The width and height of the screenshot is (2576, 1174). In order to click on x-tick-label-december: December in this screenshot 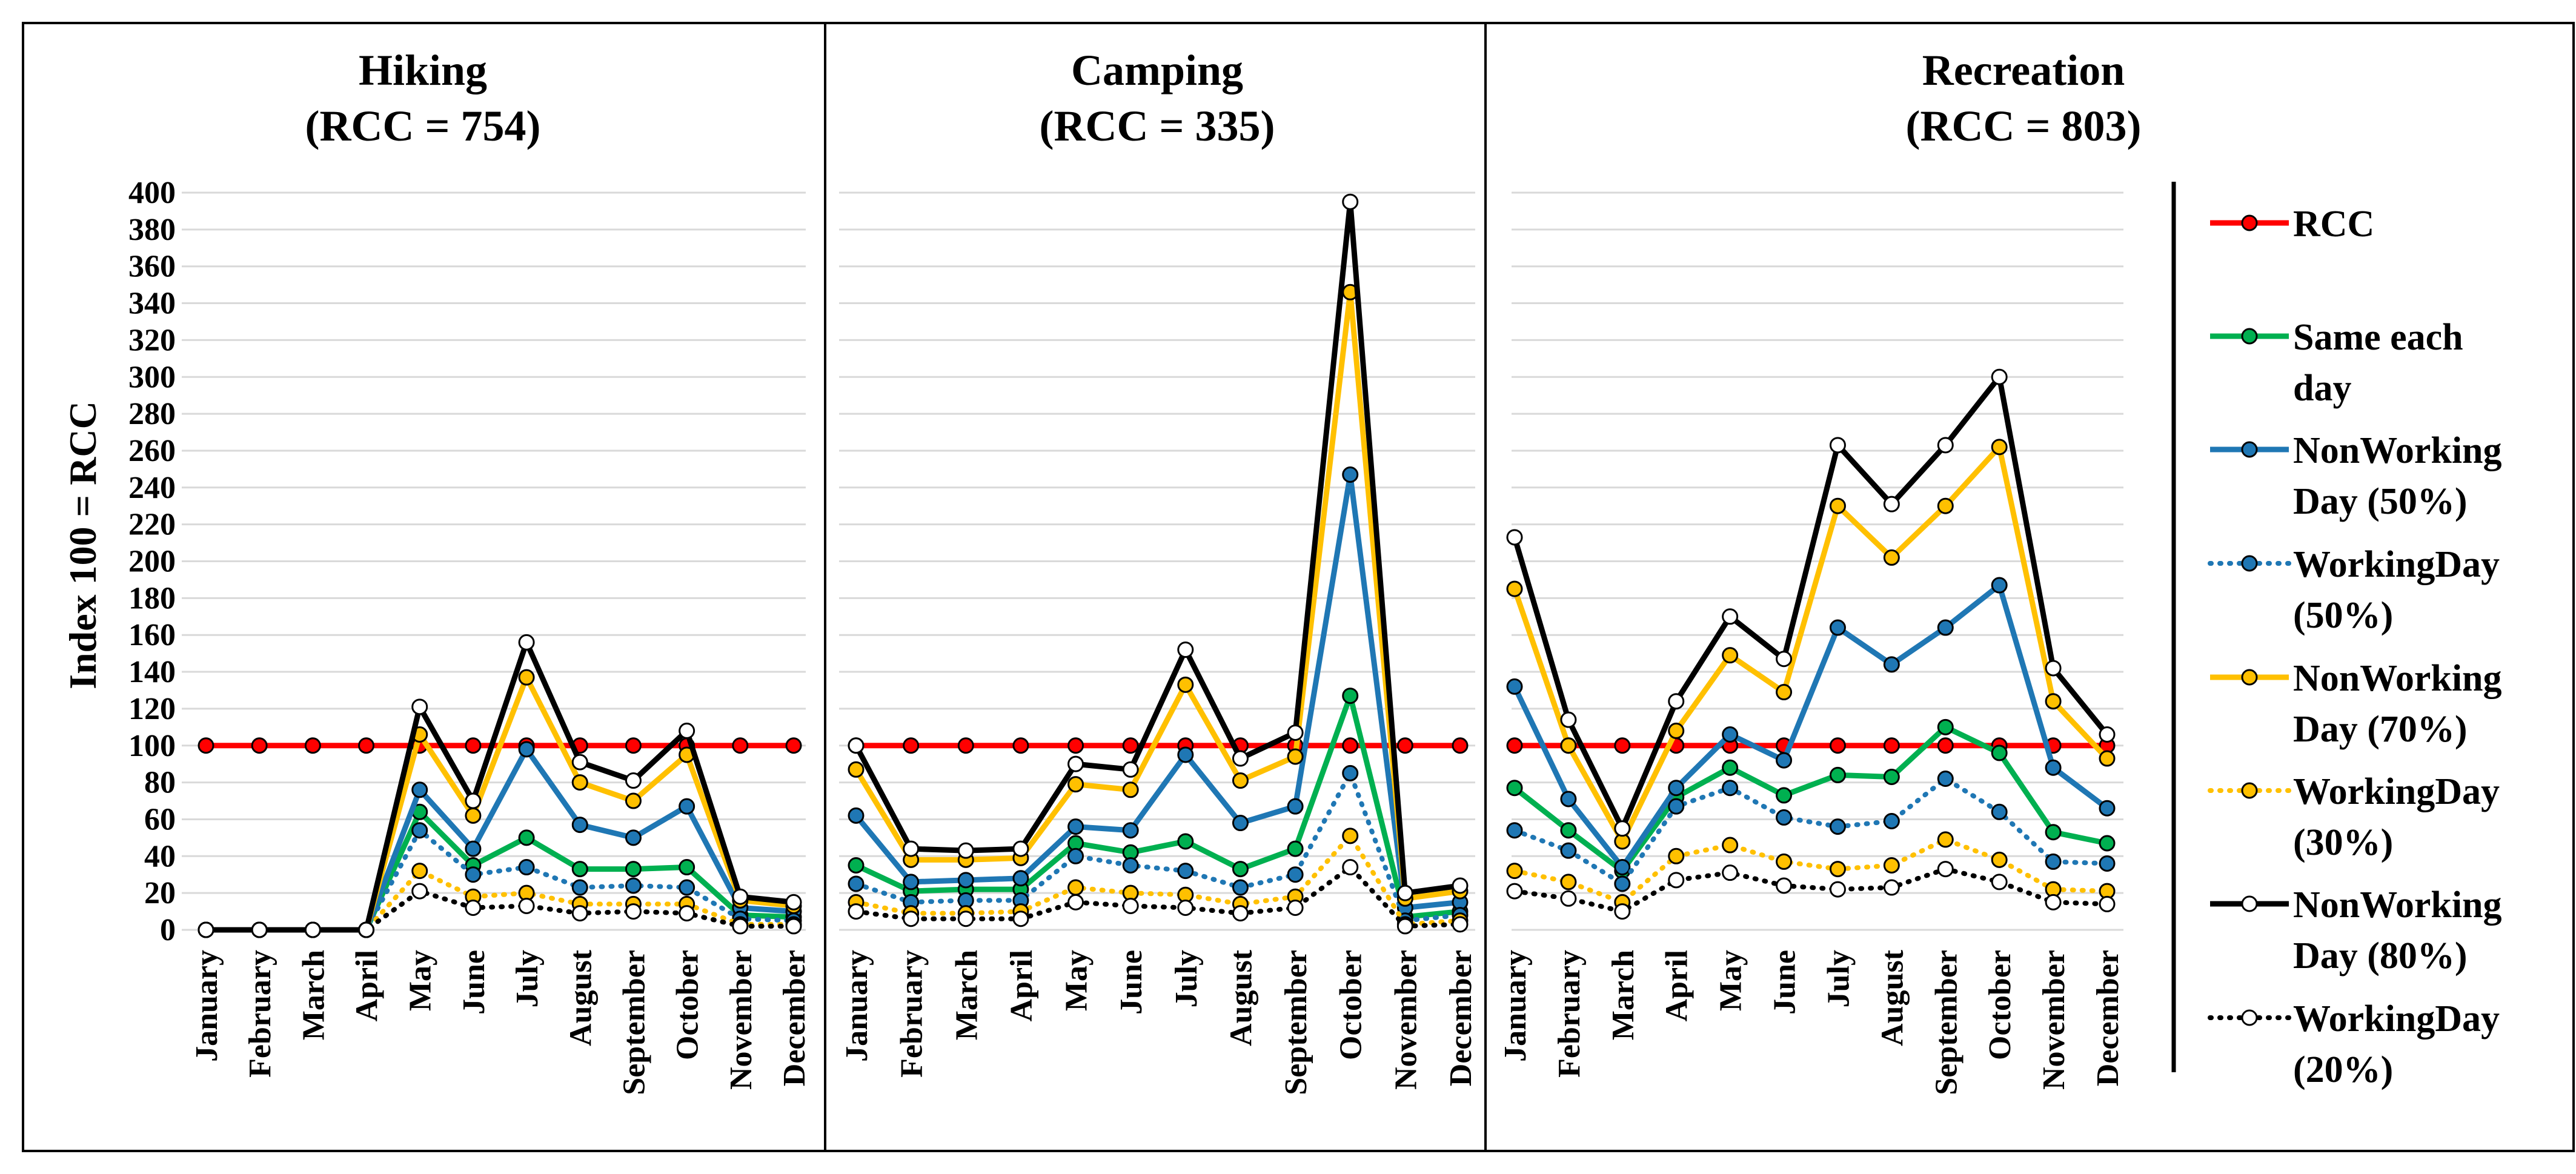, I will do `click(2108, 1018)`.